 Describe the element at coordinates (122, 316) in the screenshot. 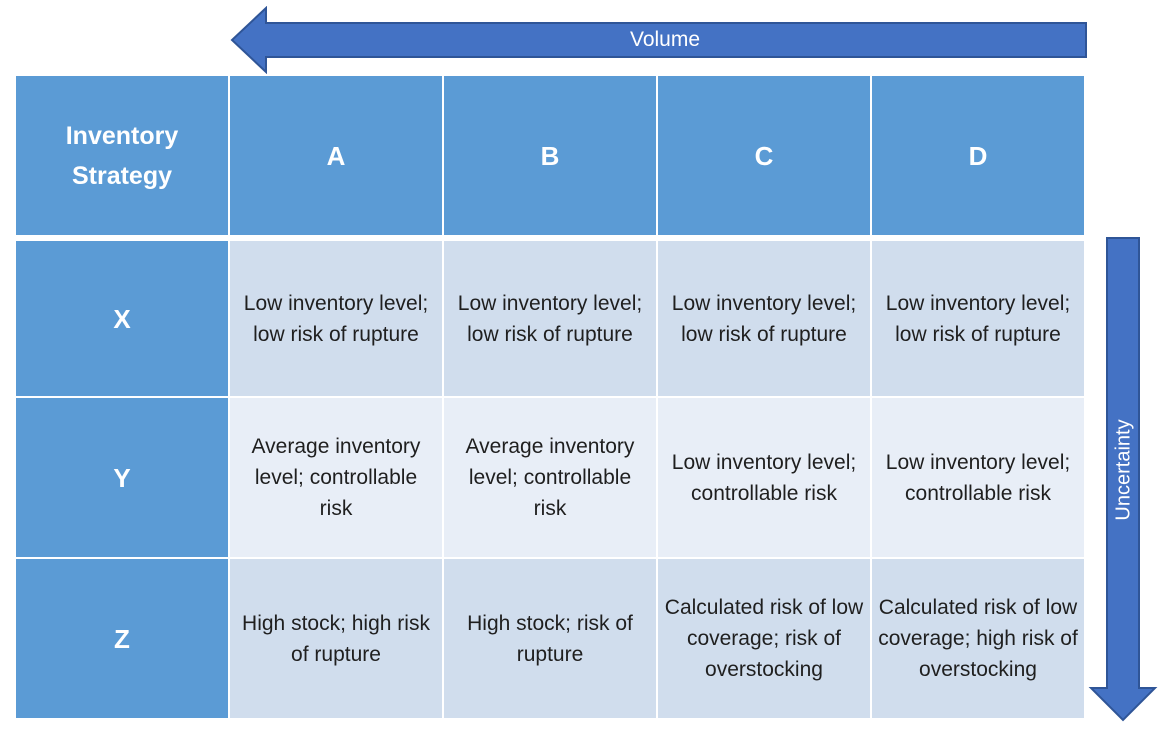

I see `row-header-x: X` at that location.